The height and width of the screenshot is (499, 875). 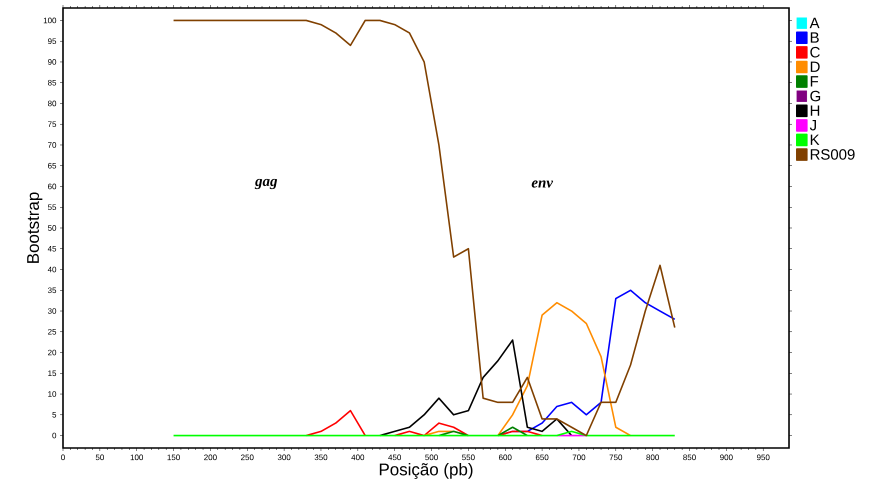 What do you see at coordinates (815, 23) in the screenshot?
I see `legend-label: A` at bounding box center [815, 23].